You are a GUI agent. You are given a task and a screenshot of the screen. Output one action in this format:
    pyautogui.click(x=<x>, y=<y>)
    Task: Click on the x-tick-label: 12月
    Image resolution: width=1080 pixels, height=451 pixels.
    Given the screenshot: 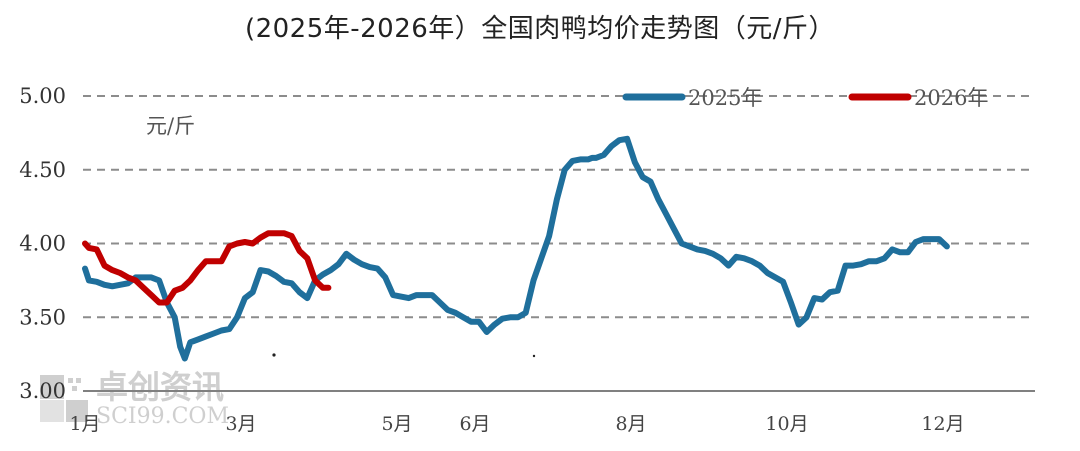 What is the action you would take?
    pyautogui.click(x=942, y=424)
    